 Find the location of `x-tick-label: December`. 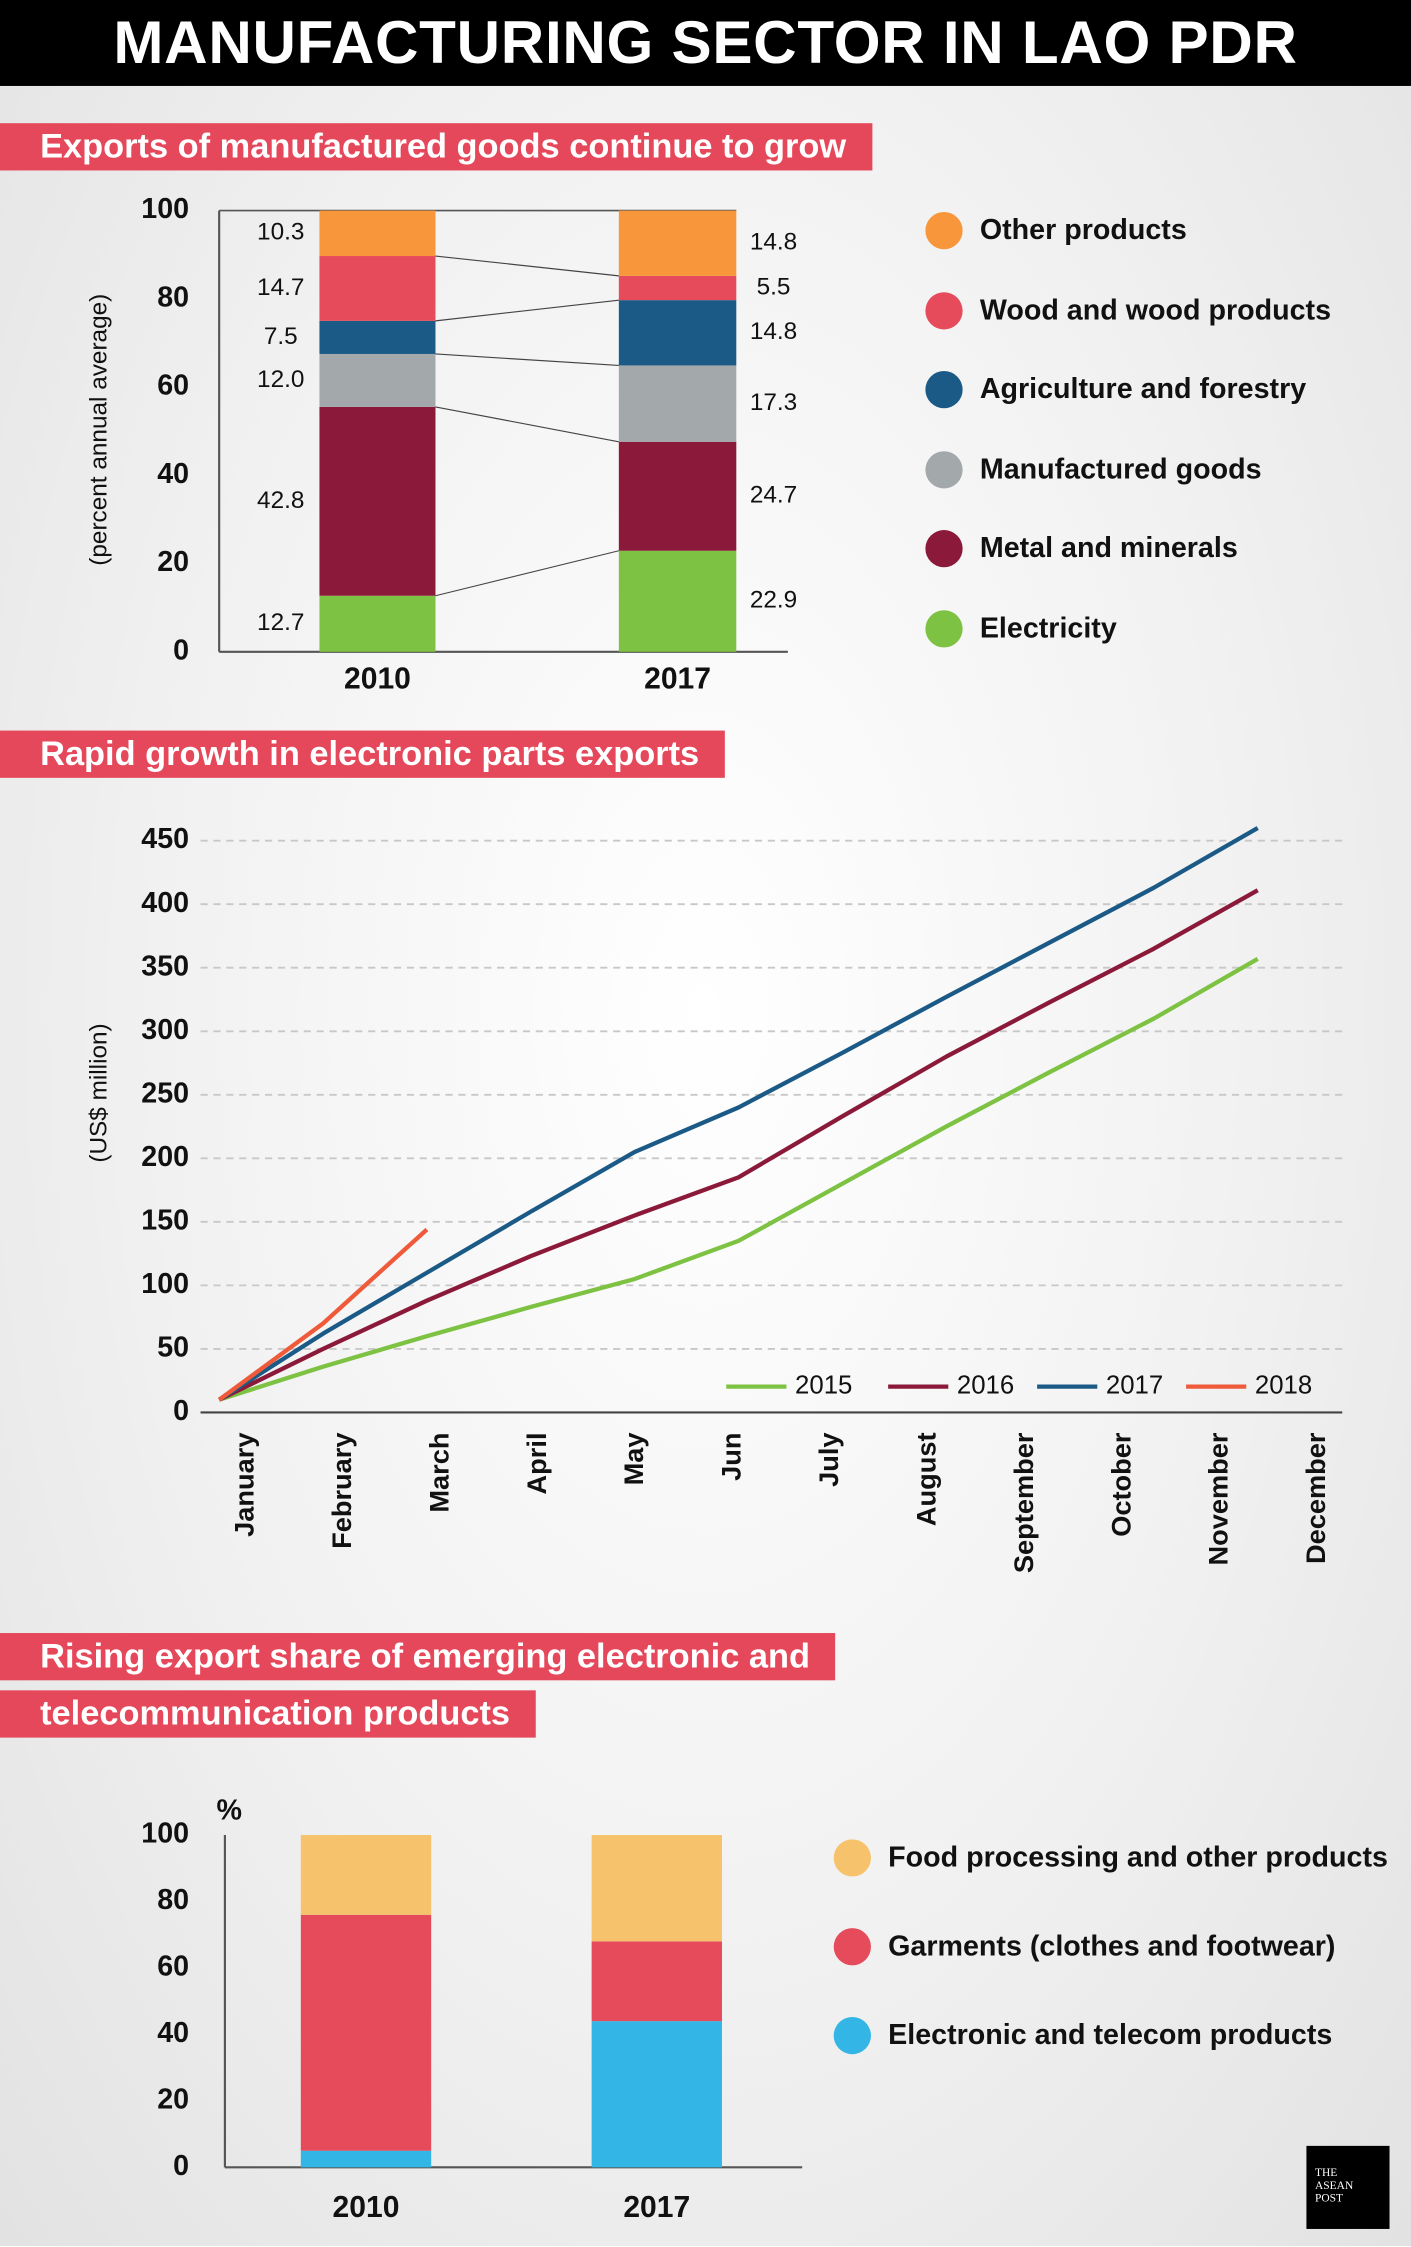

x-tick-label: December is located at coordinates (1315, 1498).